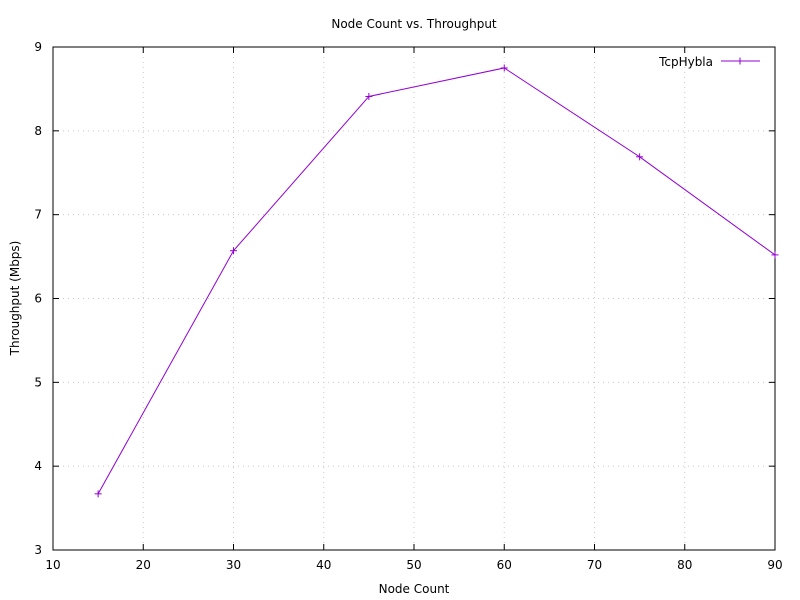 Image resolution: width=800 pixels, height=600 pixels. Describe the element at coordinates (740, 61) in the screenshot. I see `legend-swatch-marker` at that location.